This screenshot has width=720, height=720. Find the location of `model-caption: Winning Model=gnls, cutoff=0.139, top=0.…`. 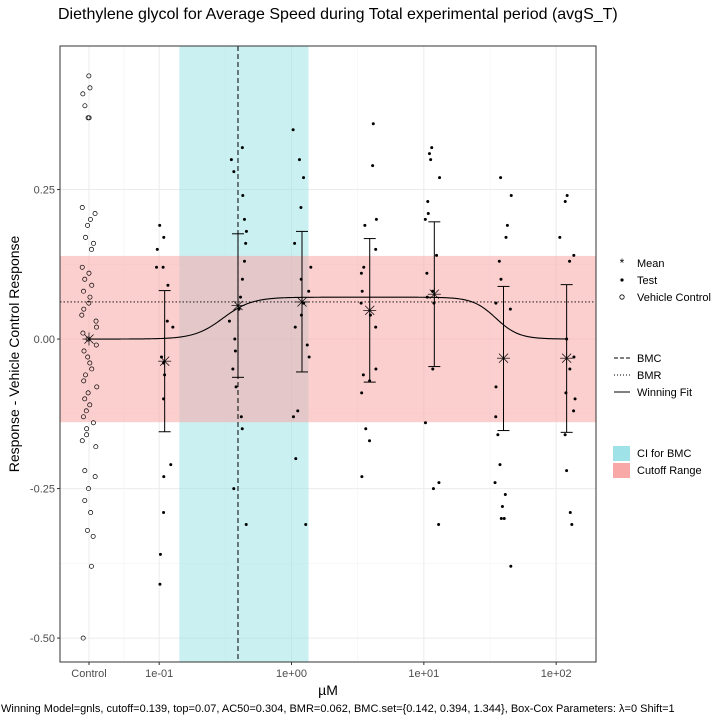

model-caption: Winning Model=gnls, cutoff=0.139, top=0.… is located at coordinates (338, 709).